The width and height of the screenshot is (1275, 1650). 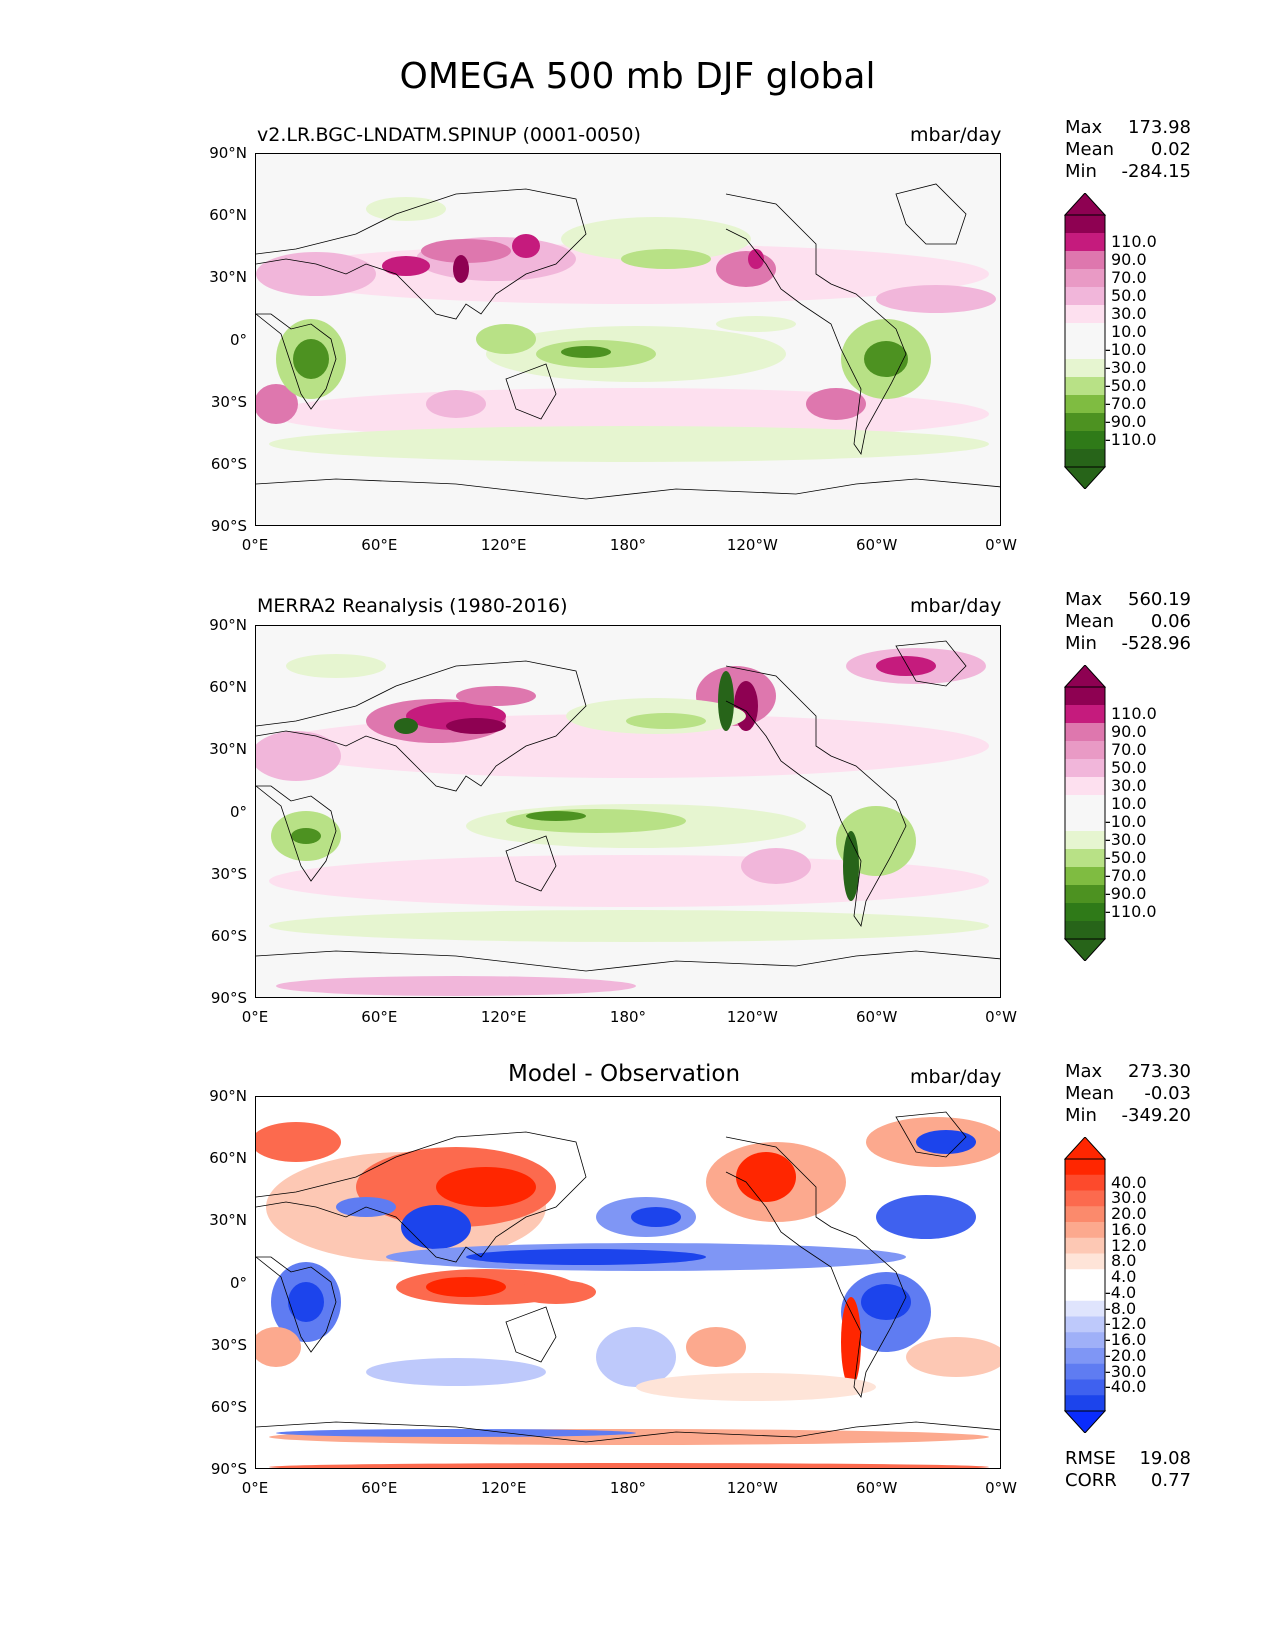 I want to click on map-model, so click(x=628, y=339).